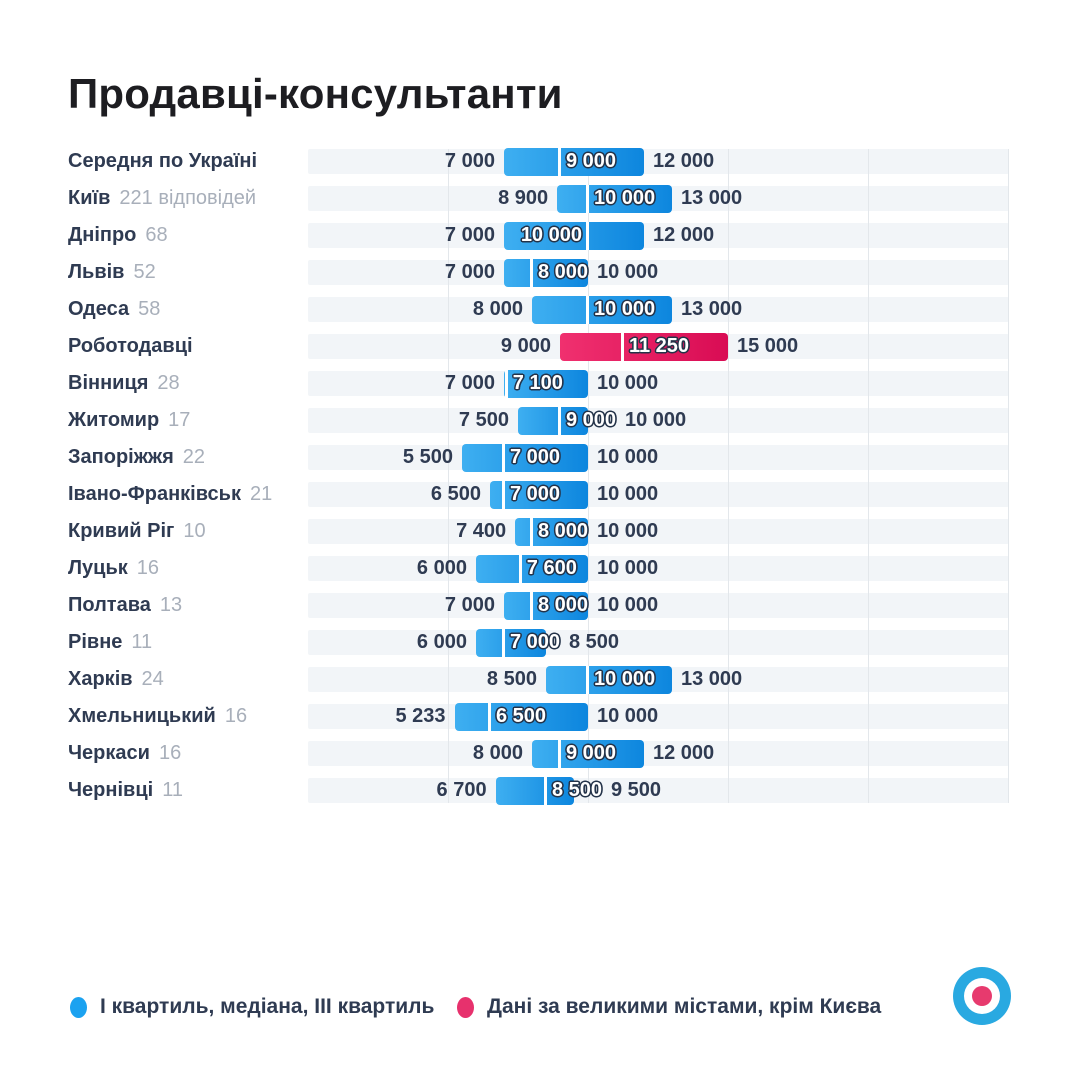 This screenshot has width=1080, height=1080. What do you see at coordinates (658, 198) in the screenshot?
I see `row-band: 10 000 8 900 13 000` at bounding box center [658, 198].